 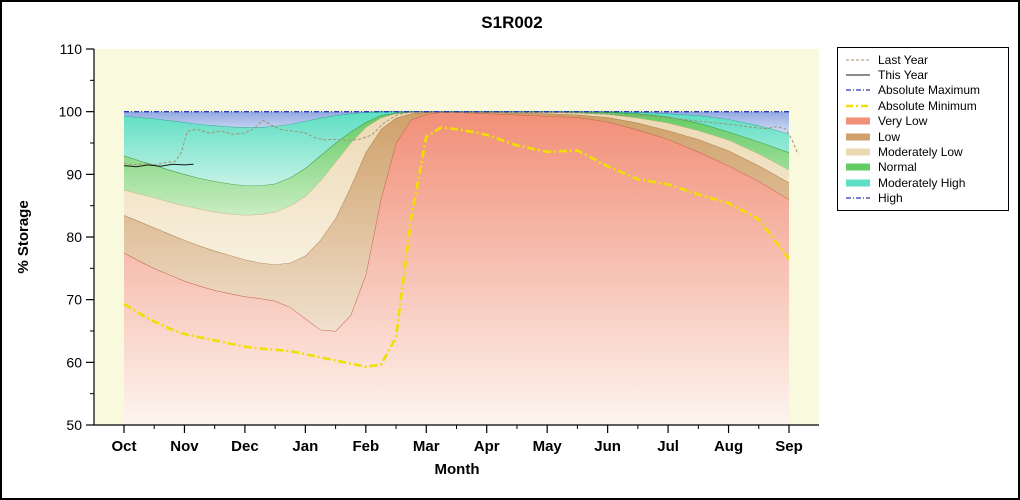 I want to click on legend-item-this-year: This Year, so click(x=923, y=74).